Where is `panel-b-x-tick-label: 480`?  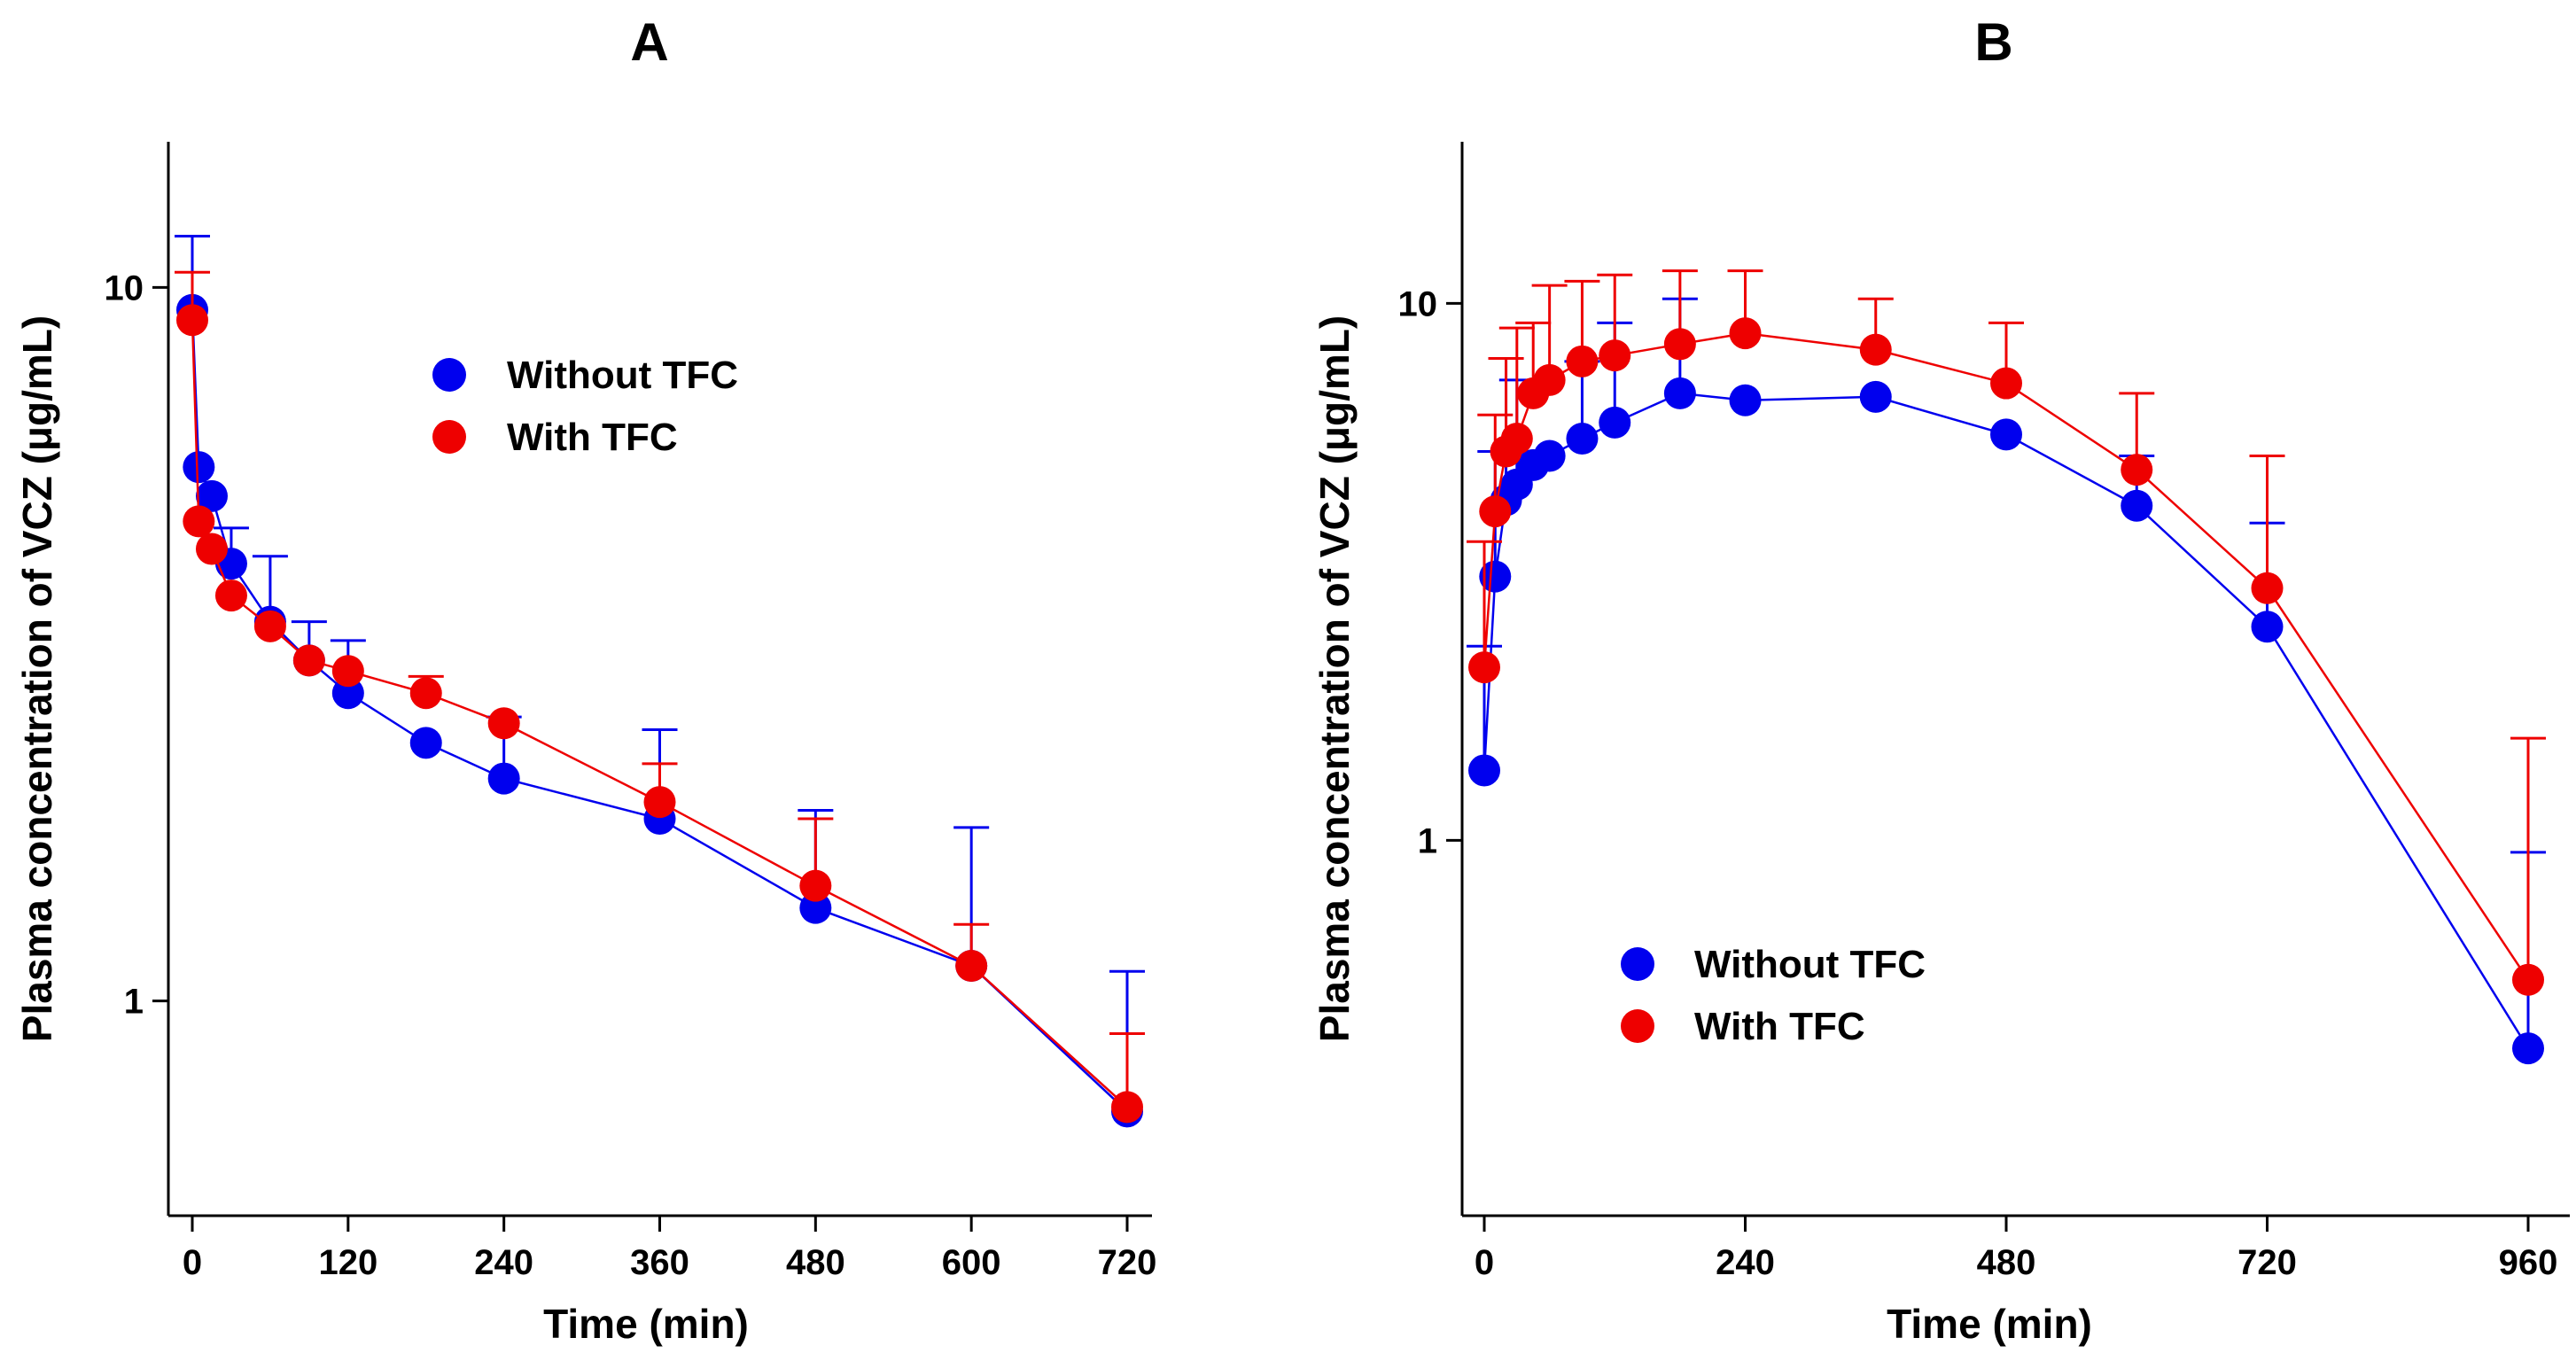 panel-b-x-tick-label: 480 is located at coordinates (2007, 1262).